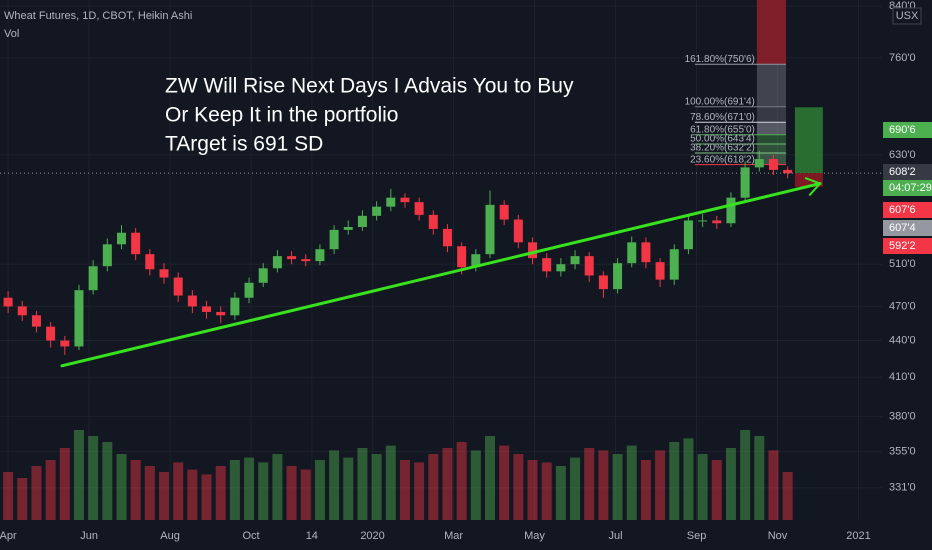 This screenshot has height=550, width=932. Describe the element at coordinates (902, 306) in the screenshot. I see `y-tick-label: 470'0` at that location.